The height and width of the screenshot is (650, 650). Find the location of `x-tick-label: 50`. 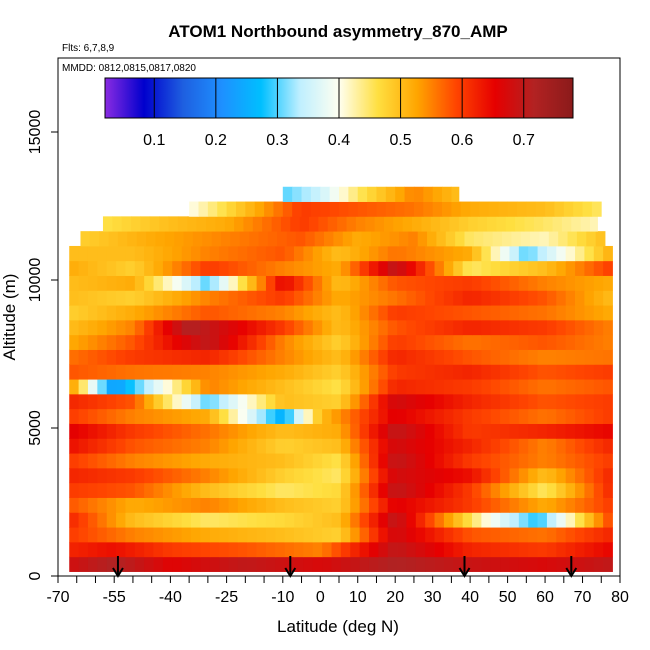

x-tick-label: 50 is located at coordinates (508, 597).